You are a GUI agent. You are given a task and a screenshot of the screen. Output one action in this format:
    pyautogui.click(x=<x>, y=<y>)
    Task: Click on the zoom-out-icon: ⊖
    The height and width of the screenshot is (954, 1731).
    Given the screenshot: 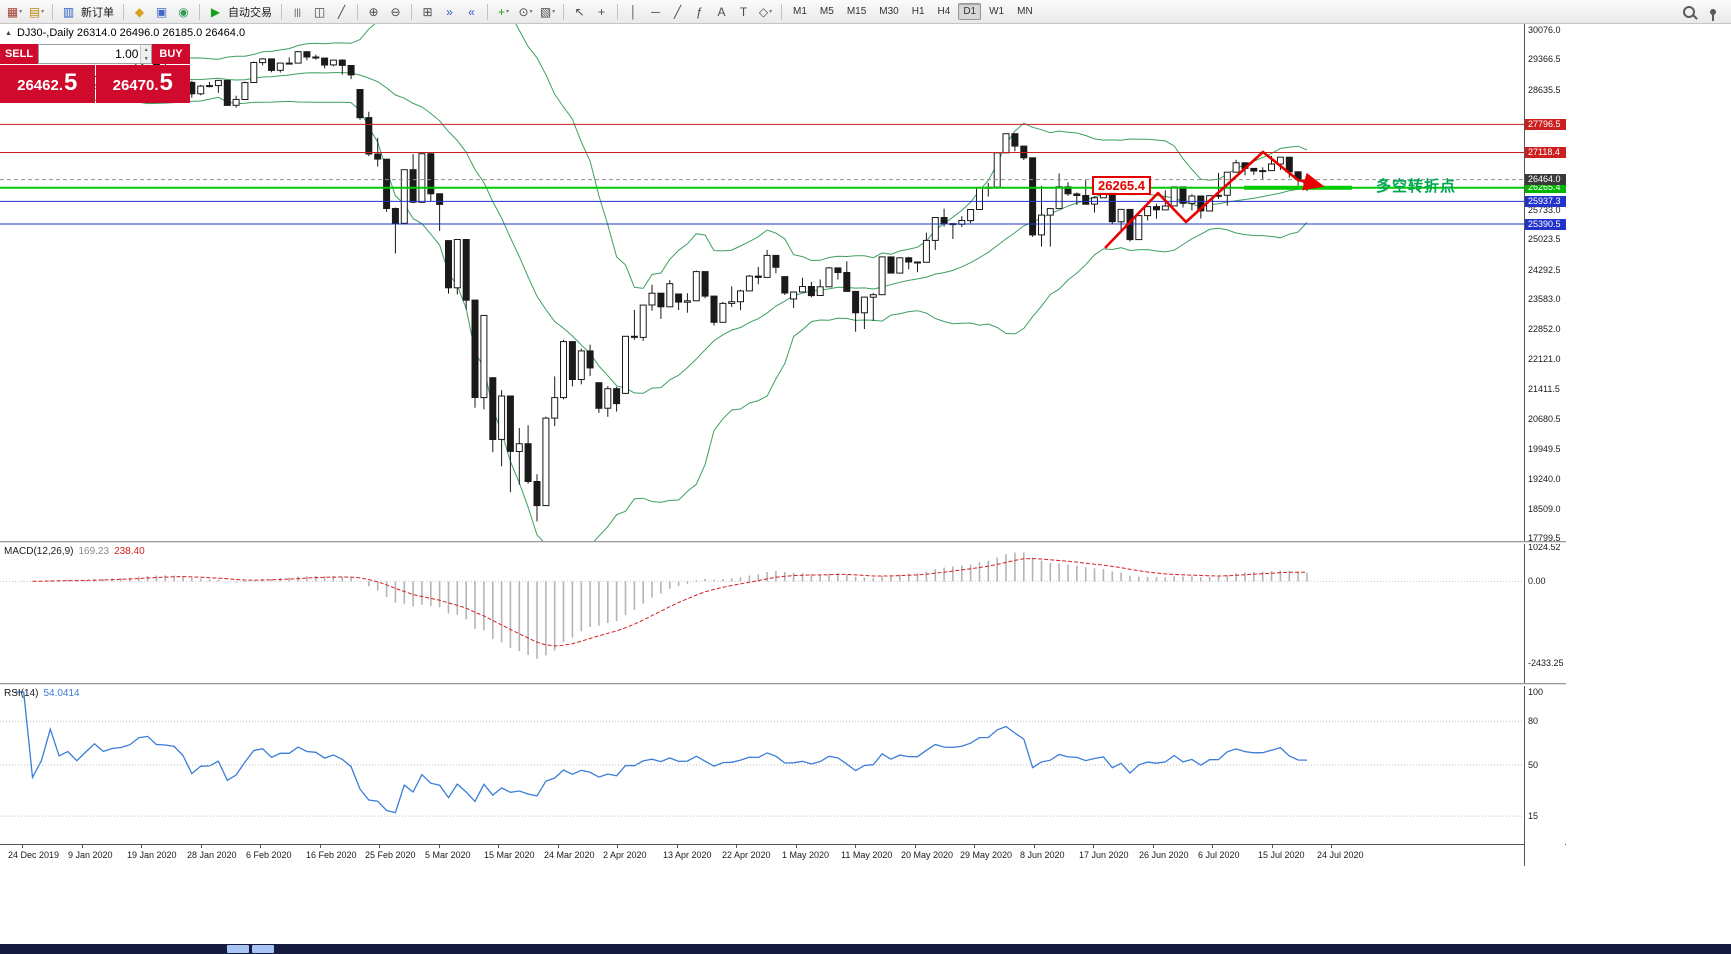 What is the action you would take?
    pyautogui.click(x=395, y=12)
    